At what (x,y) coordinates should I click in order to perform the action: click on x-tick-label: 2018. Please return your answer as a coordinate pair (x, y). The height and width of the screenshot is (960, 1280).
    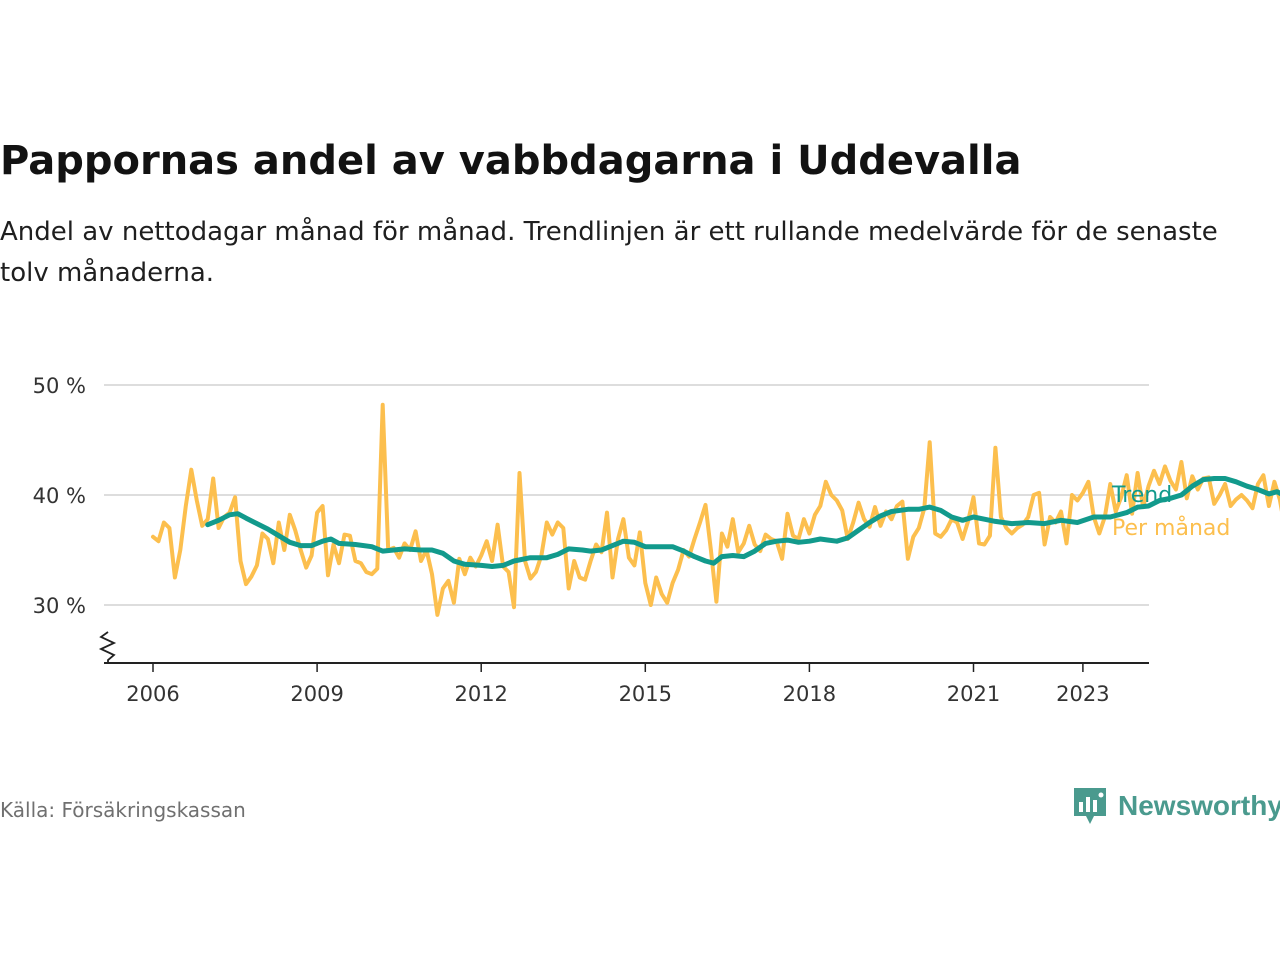
    Looking at the image, I should click on (809, 694).